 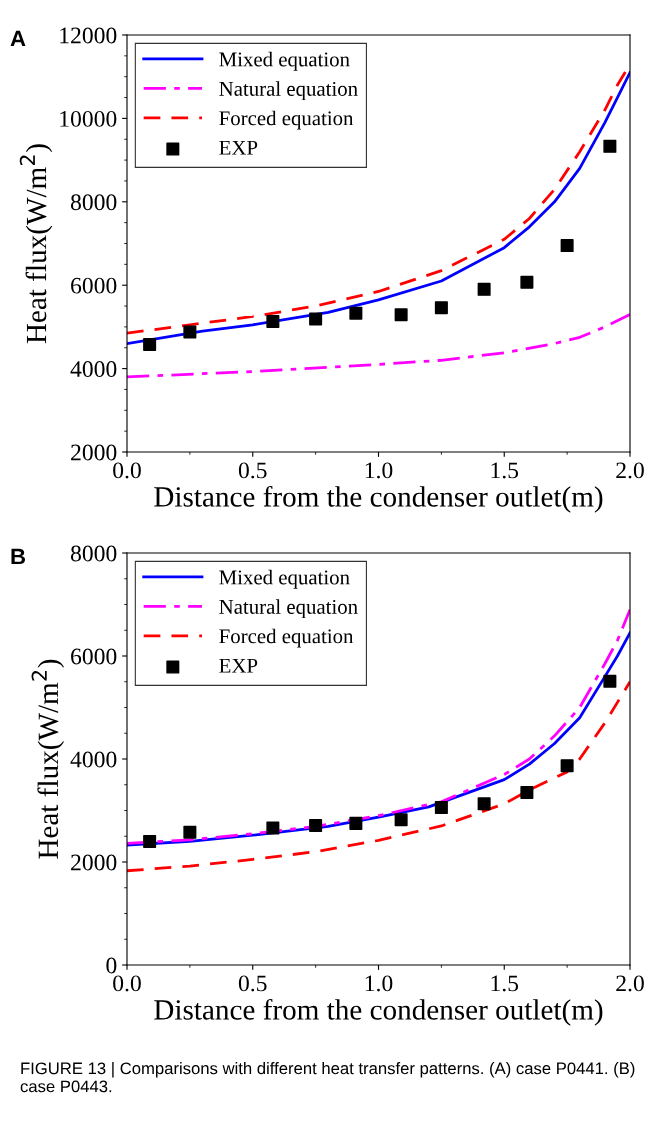 I want to click on text: B, so click(x=18, y=556).